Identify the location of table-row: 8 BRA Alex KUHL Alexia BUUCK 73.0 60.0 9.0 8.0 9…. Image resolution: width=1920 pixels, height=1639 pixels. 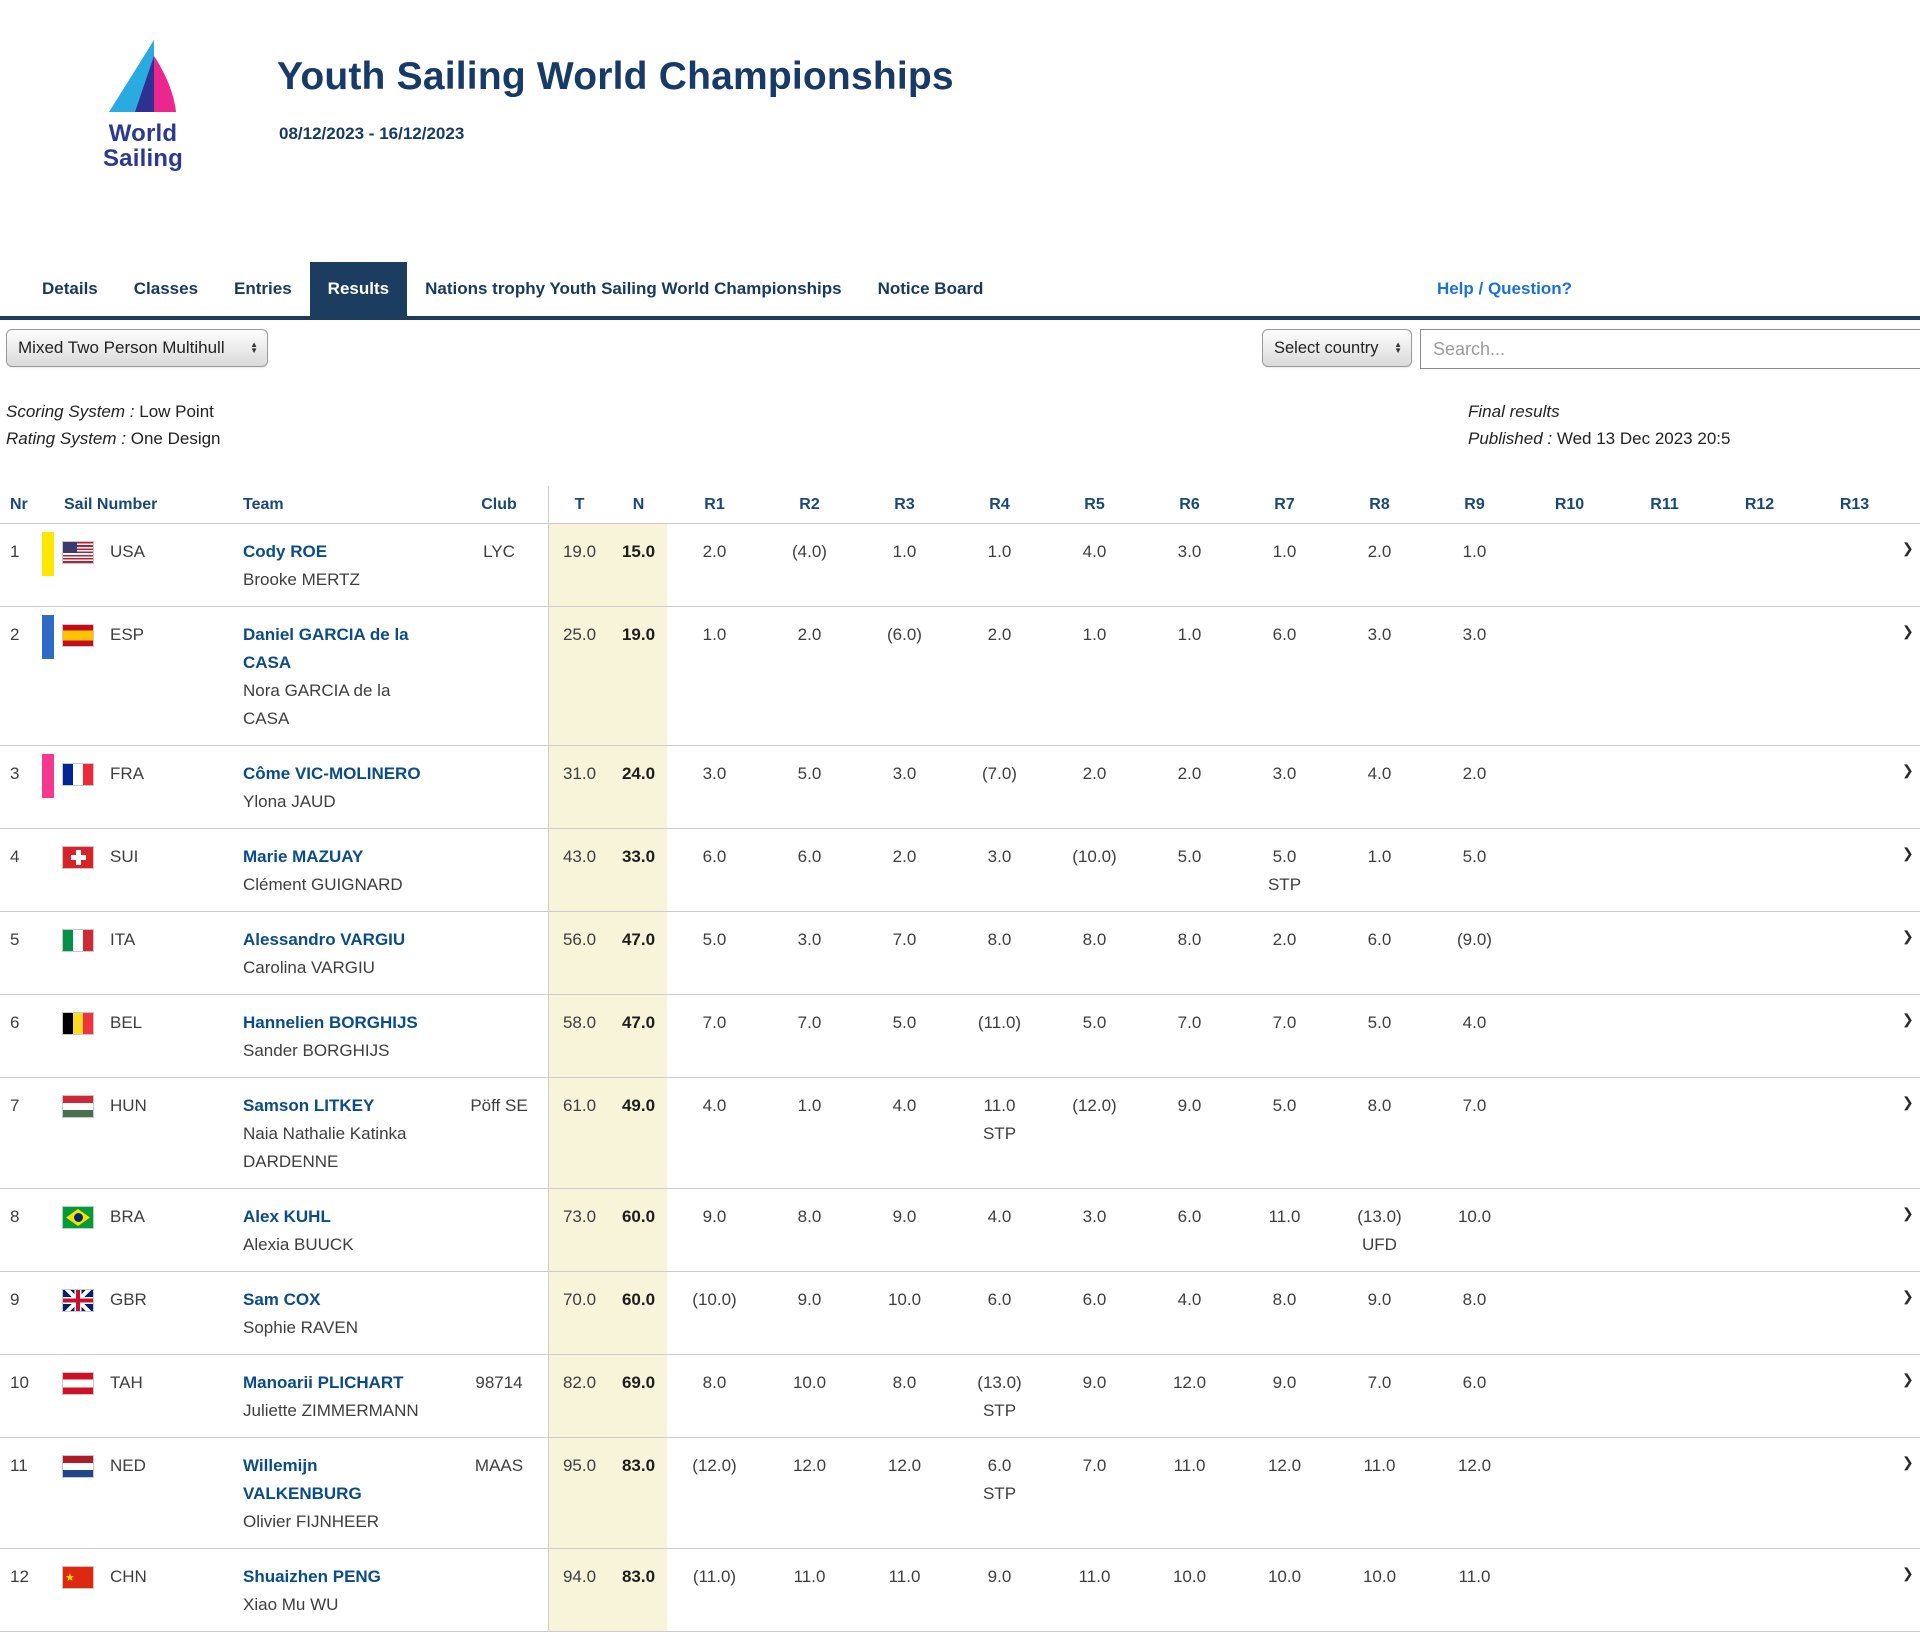
(960, 1230).